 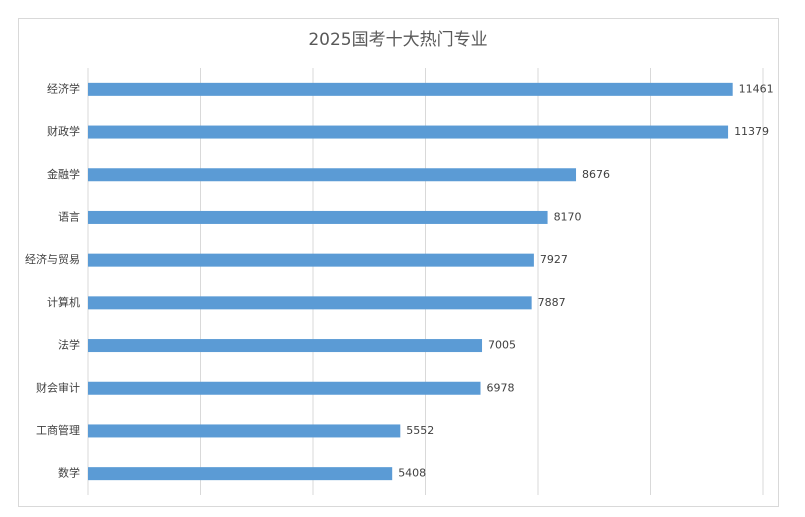 What do you see at coordinates (397, 40) in the screenshot?
I see `chart-title: 2025国考十大热门专业` at bounding box center [397, 40].